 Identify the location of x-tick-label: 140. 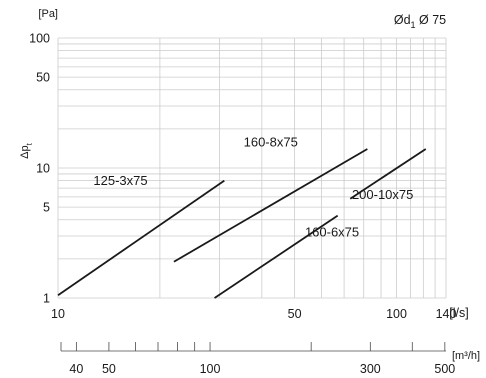
(446, 314).